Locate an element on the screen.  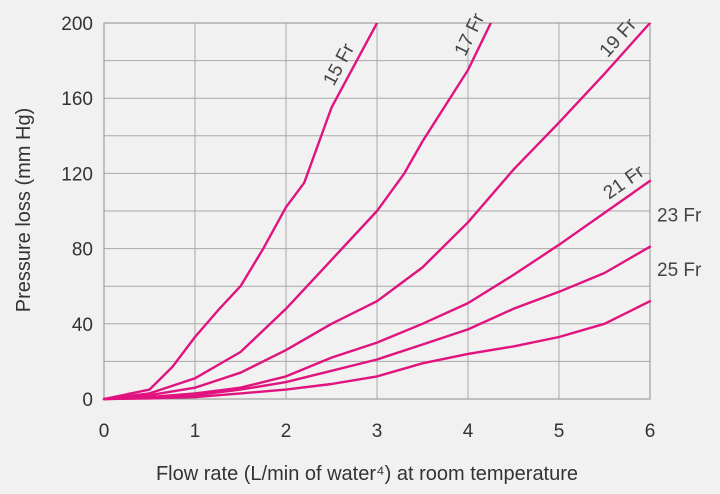
series-label: 23 Fr is located at coordinates (679, 216).